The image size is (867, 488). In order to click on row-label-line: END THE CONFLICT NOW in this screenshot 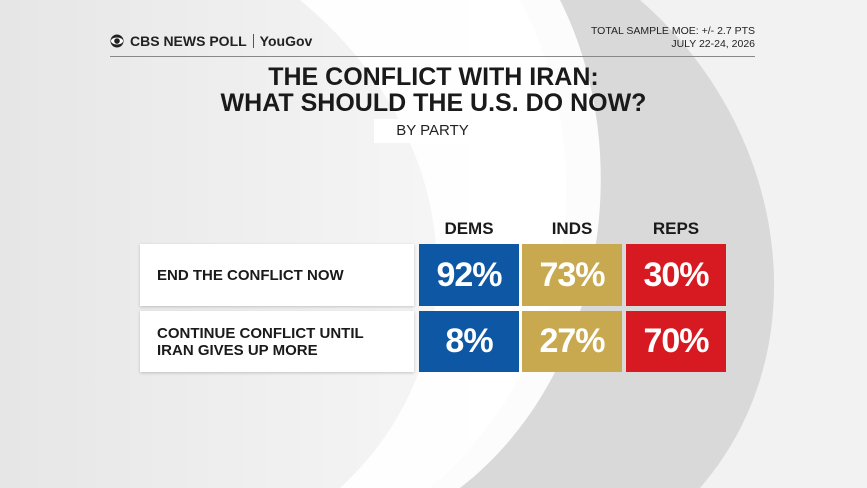, I will do `click(250, 275)`.